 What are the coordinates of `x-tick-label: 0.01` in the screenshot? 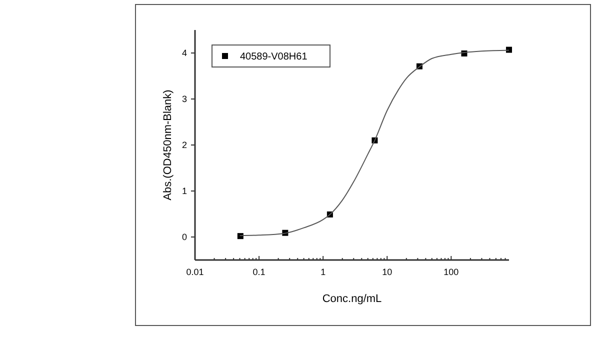 It's located at (195, 272).